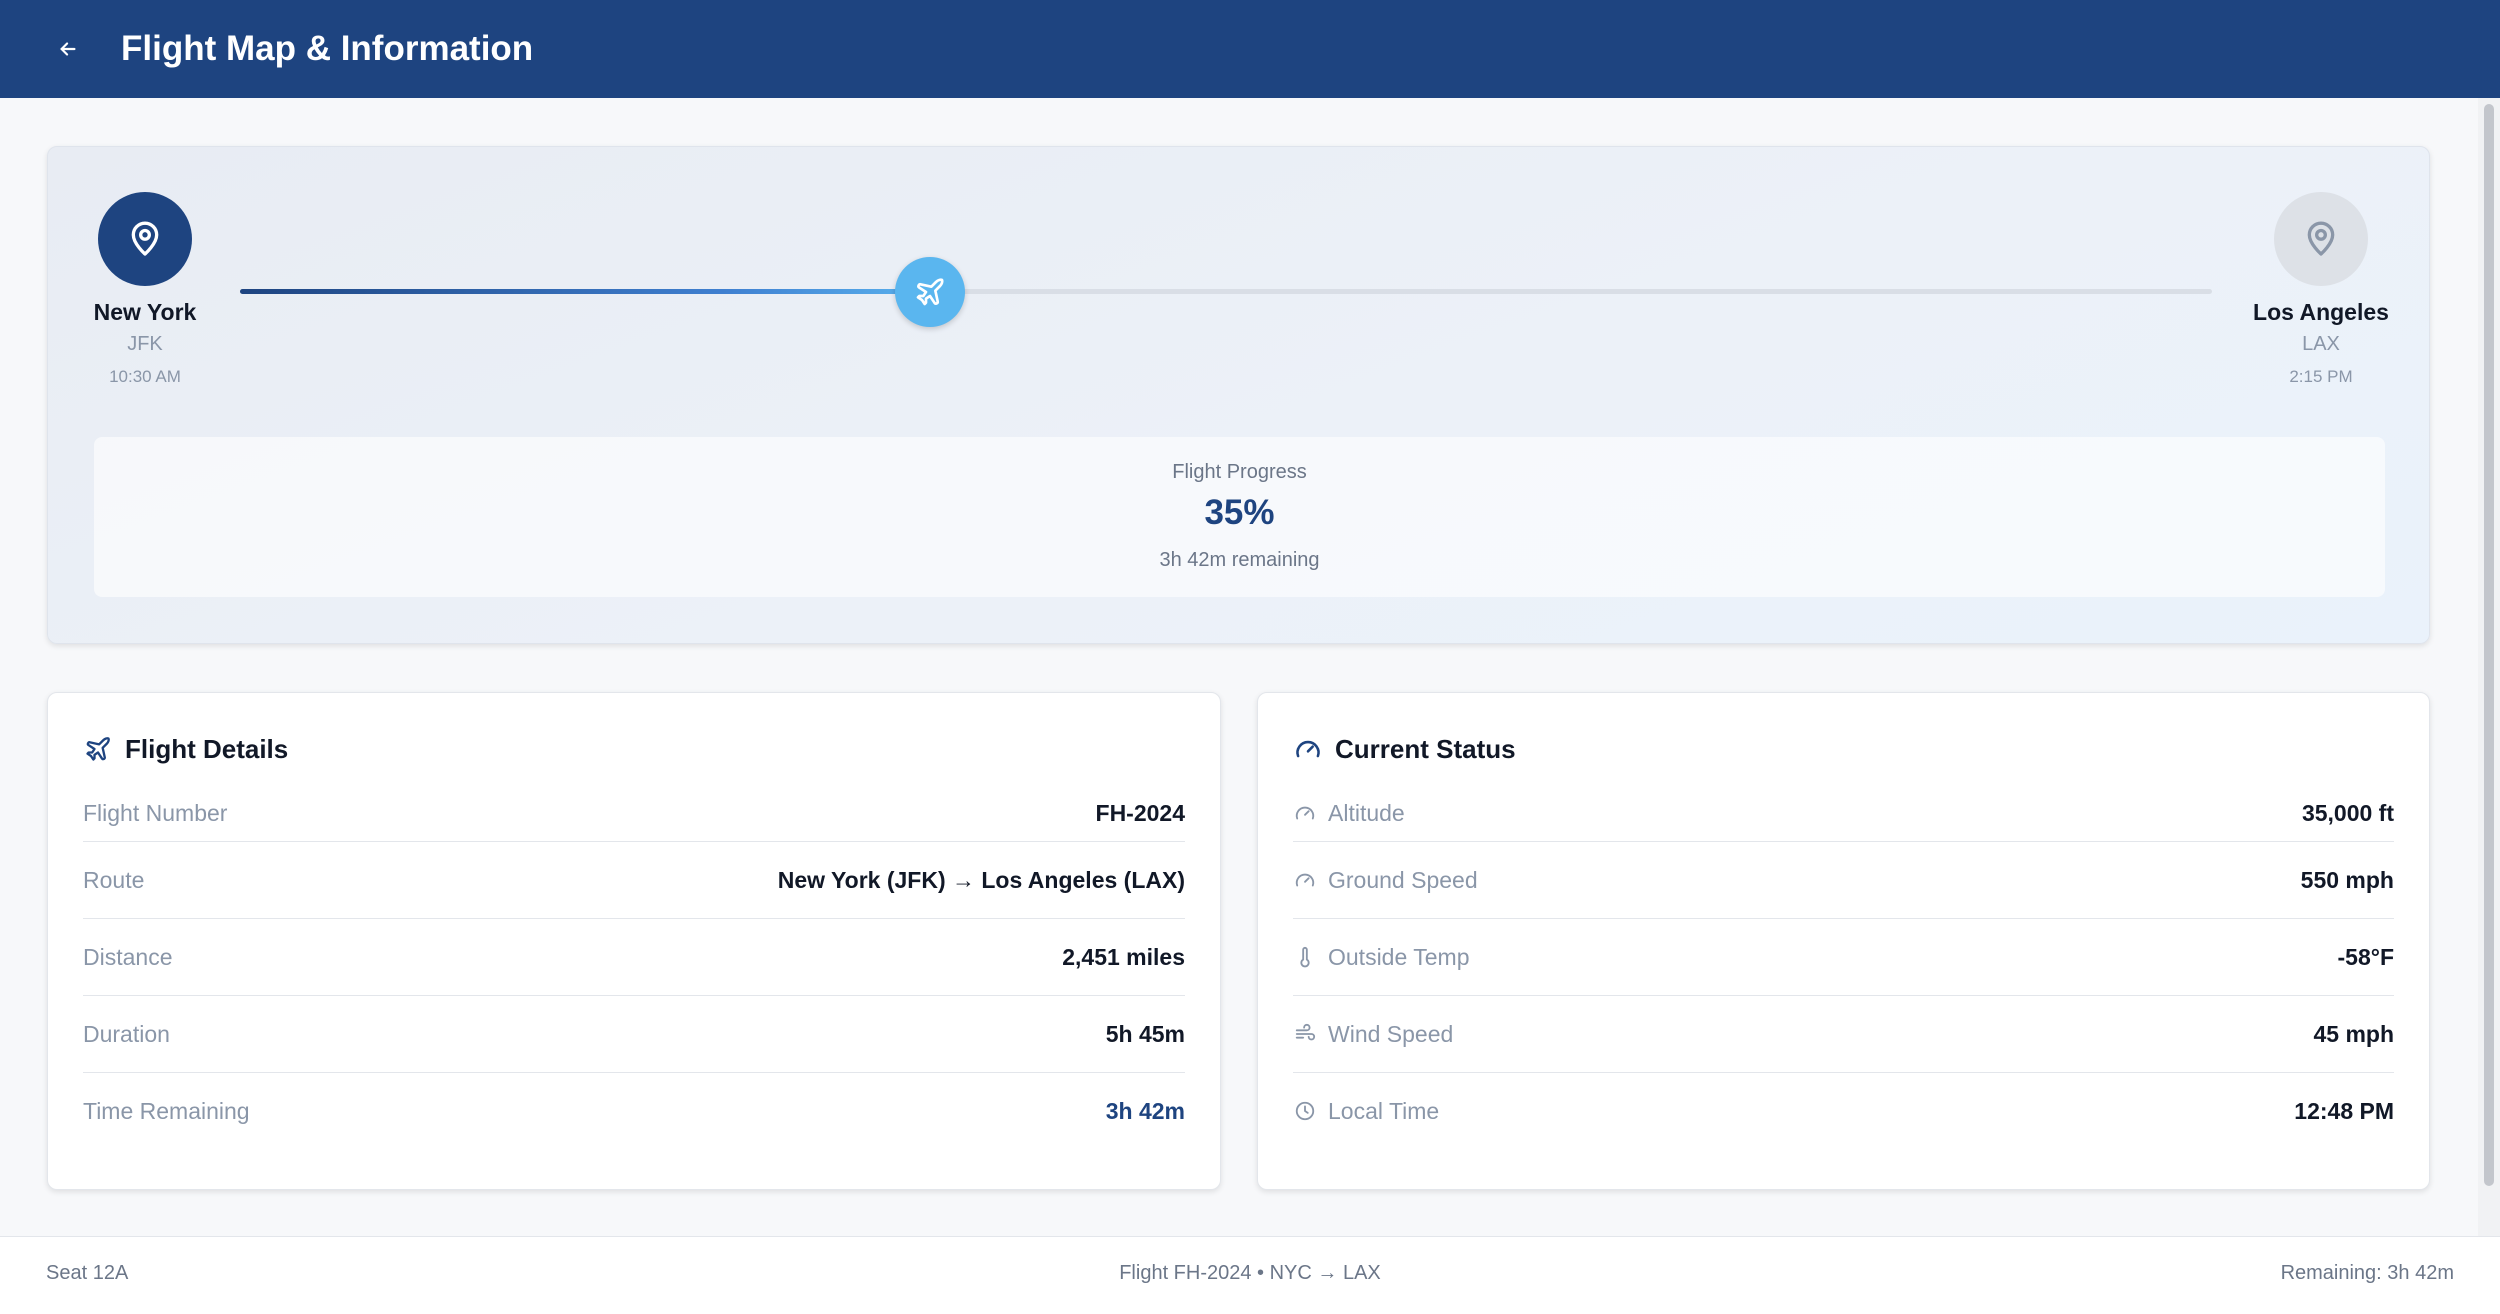 This screenshot has width=2500, height=1314. What do you see at coordinates (1239, 560) in the screenshot?
I see `progress-remaining: 3h 42m remaining` at bounding box center [1239, 560].